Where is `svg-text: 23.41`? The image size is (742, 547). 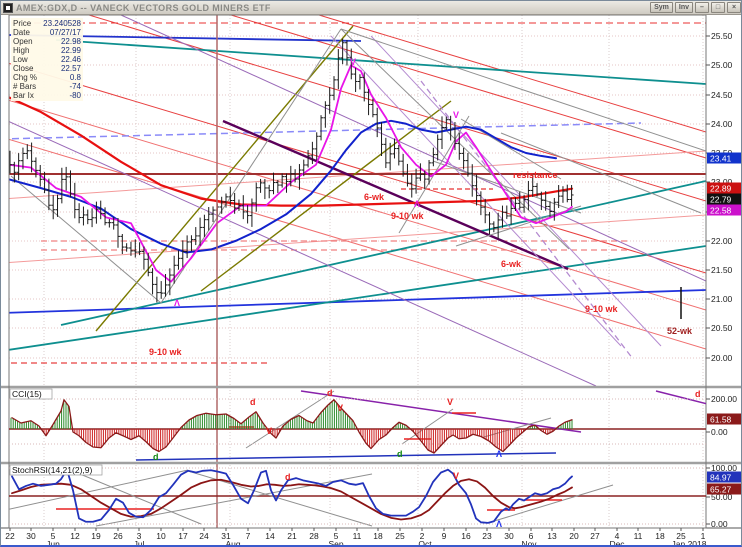
svg-text: 23.41 is located at coordinates (721, 159).